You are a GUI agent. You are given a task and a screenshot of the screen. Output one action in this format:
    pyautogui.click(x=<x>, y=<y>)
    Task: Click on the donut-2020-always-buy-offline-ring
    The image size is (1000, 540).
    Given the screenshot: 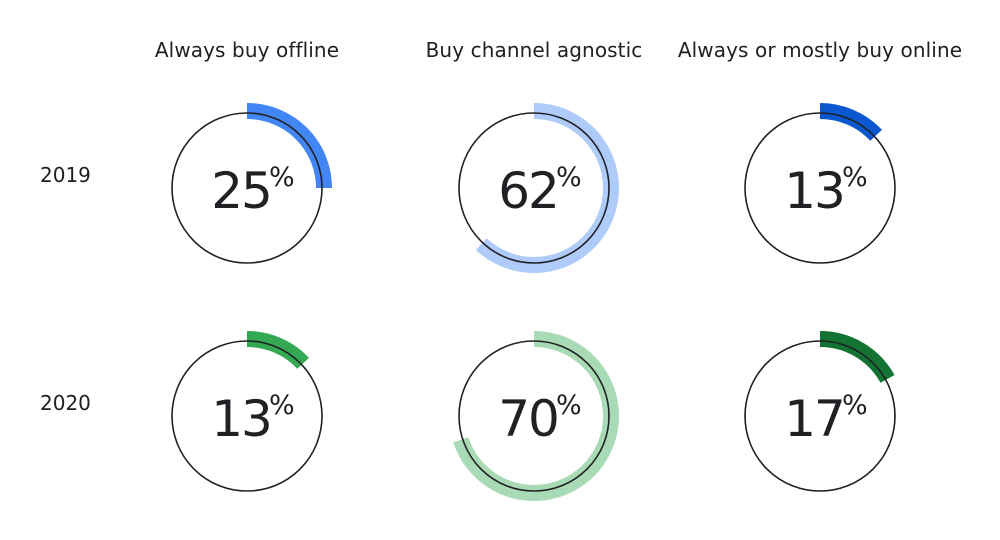 What is the action you would take?
    pyautogui.click(x=247, y=416)
    